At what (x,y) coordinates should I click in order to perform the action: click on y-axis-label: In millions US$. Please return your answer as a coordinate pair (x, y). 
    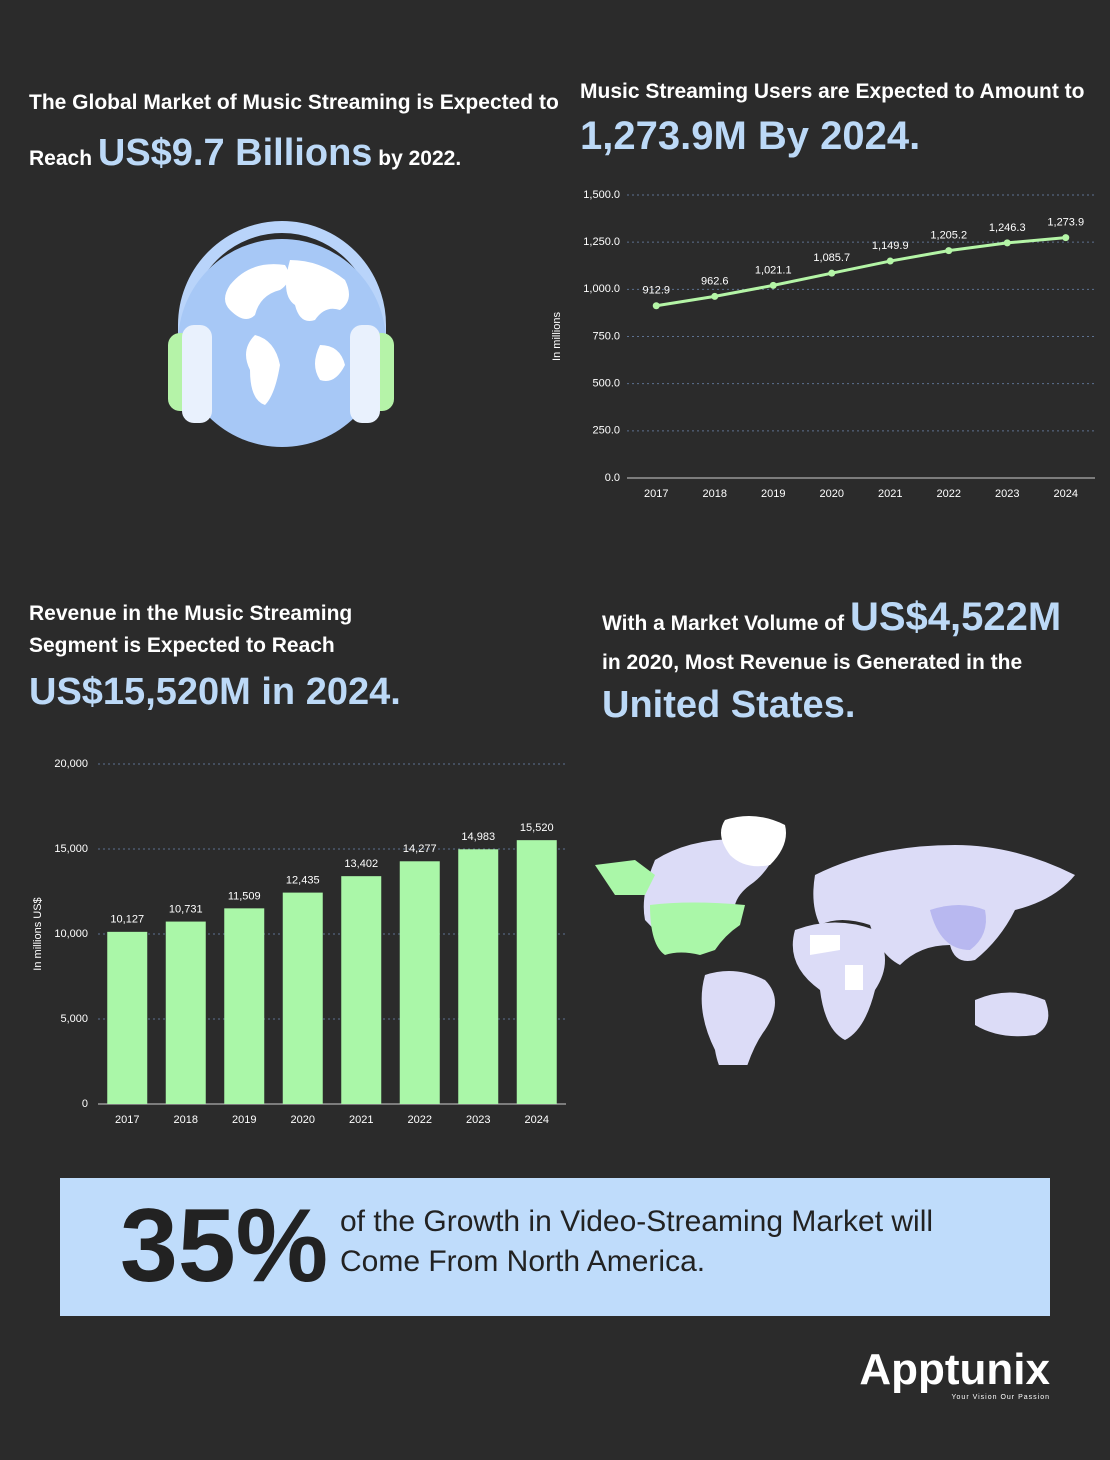
    Looking at the image, I should click on (38, 933).